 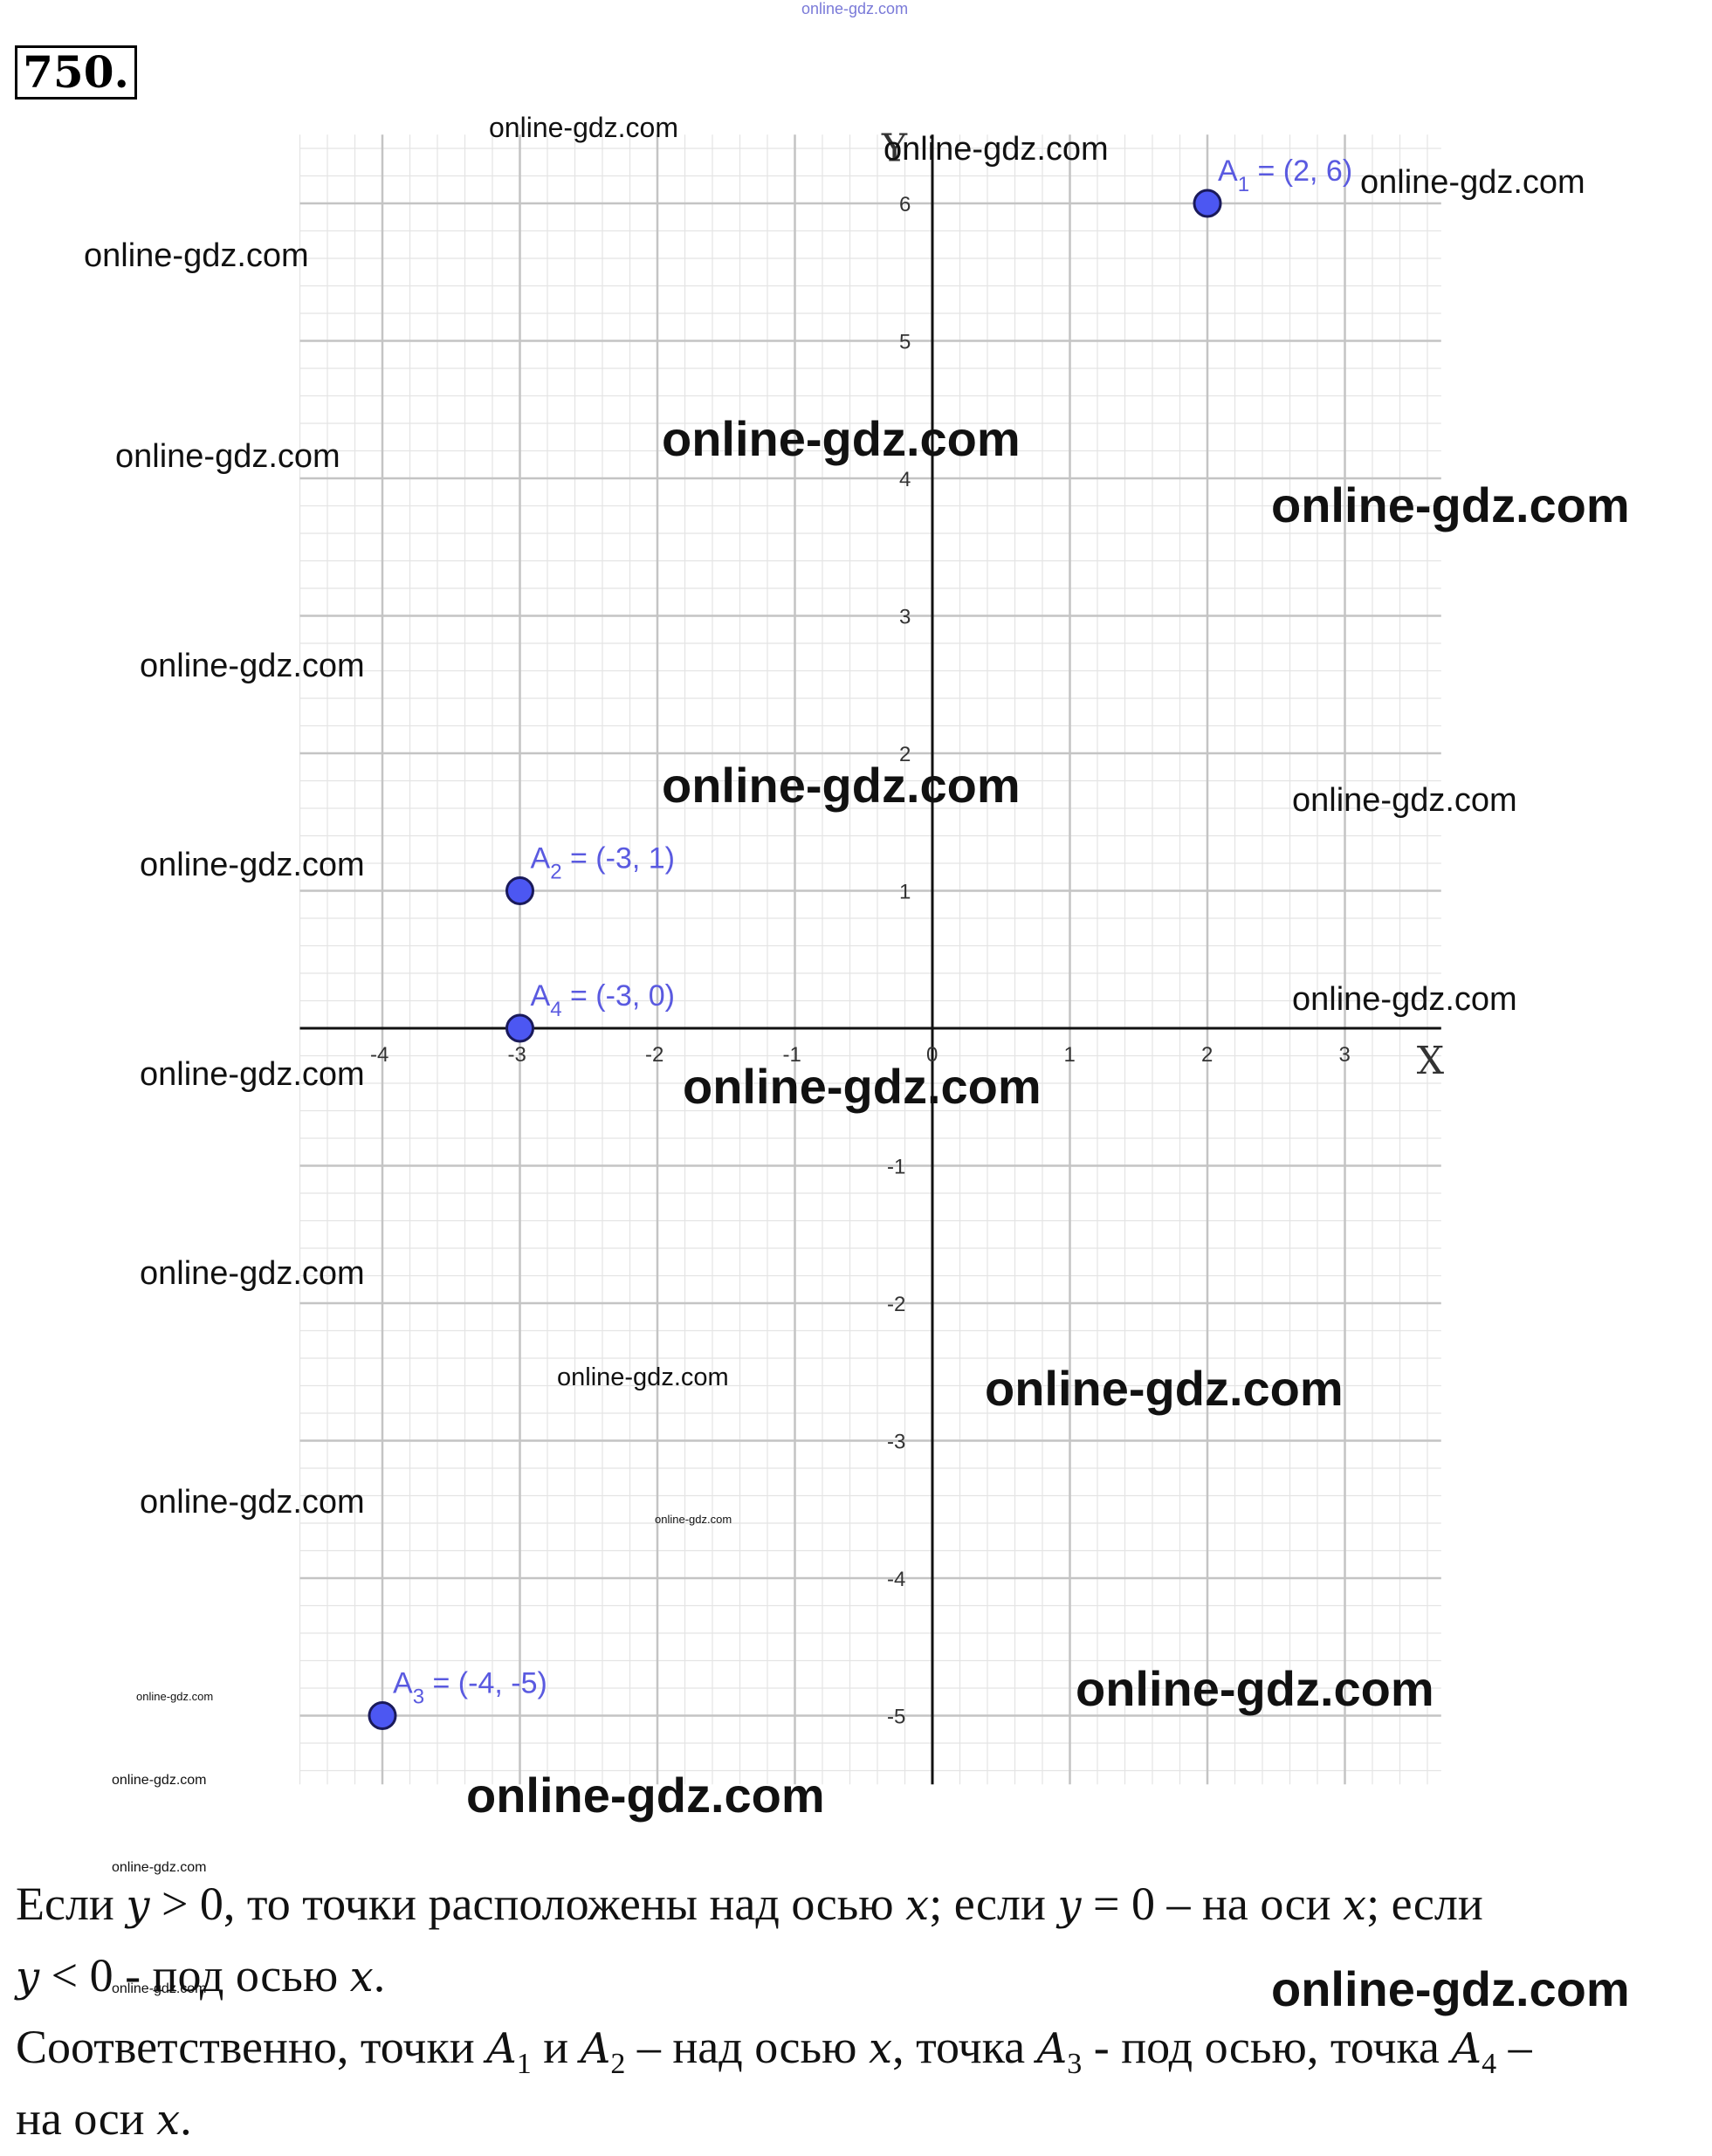 I want to click on y-axis-name: Y, so click(x=894, y=148).